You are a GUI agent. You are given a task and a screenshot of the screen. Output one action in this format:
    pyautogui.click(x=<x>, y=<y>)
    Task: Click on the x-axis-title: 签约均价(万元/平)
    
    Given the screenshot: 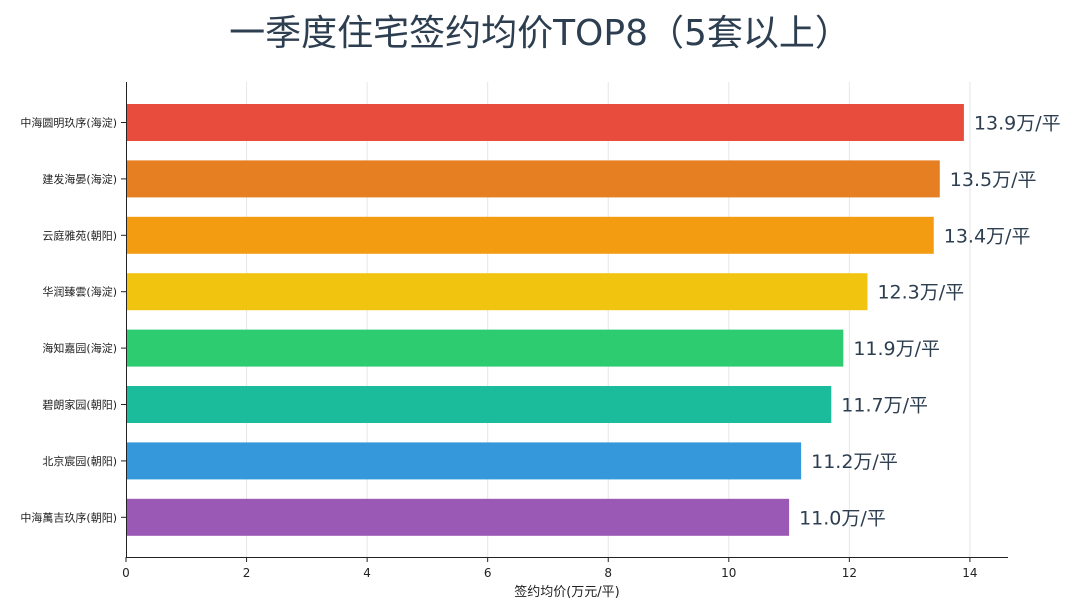 What is the action you would take?
    pyautogui.click(x=567, y=592)
    